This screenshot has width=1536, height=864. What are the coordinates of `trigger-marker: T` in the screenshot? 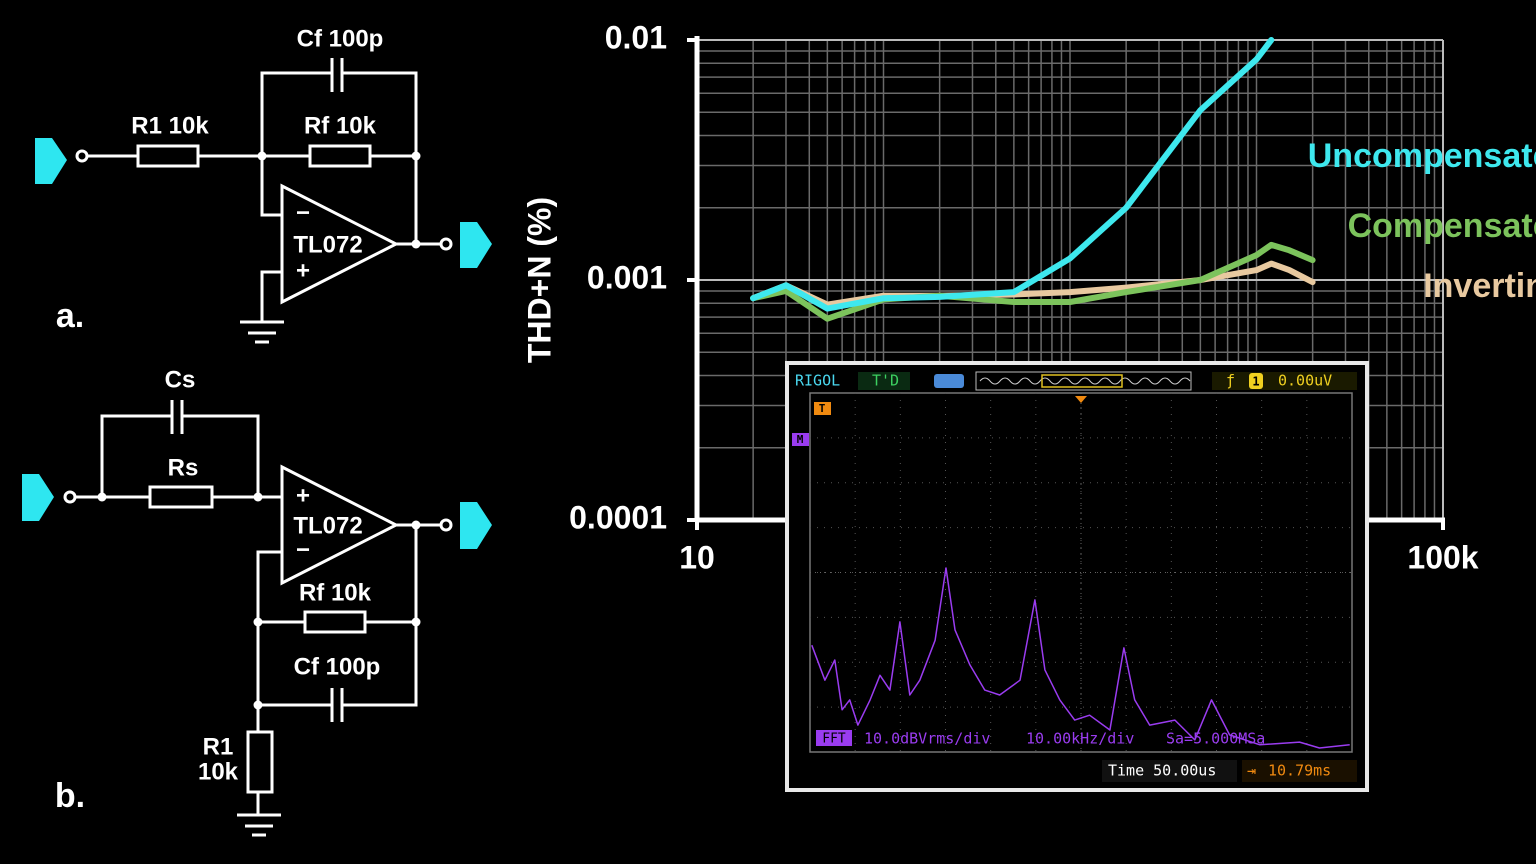 It's located at (822, 408).